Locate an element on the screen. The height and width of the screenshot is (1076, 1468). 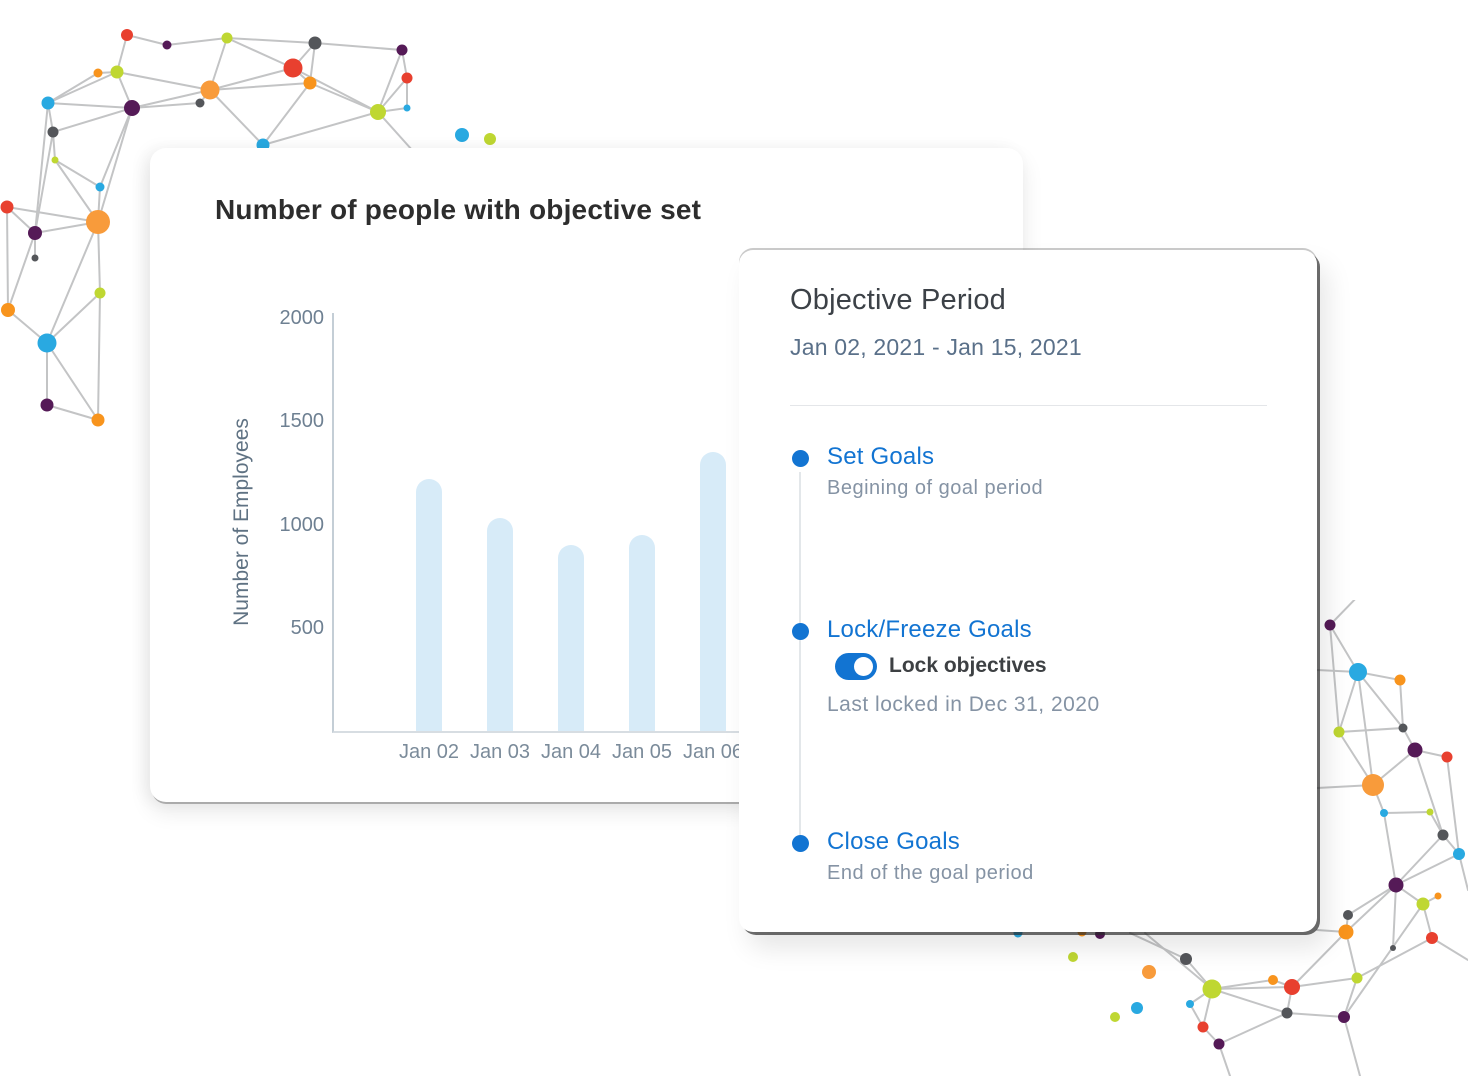
y-tick-label: 1000 is located at coordinates (302, 524).